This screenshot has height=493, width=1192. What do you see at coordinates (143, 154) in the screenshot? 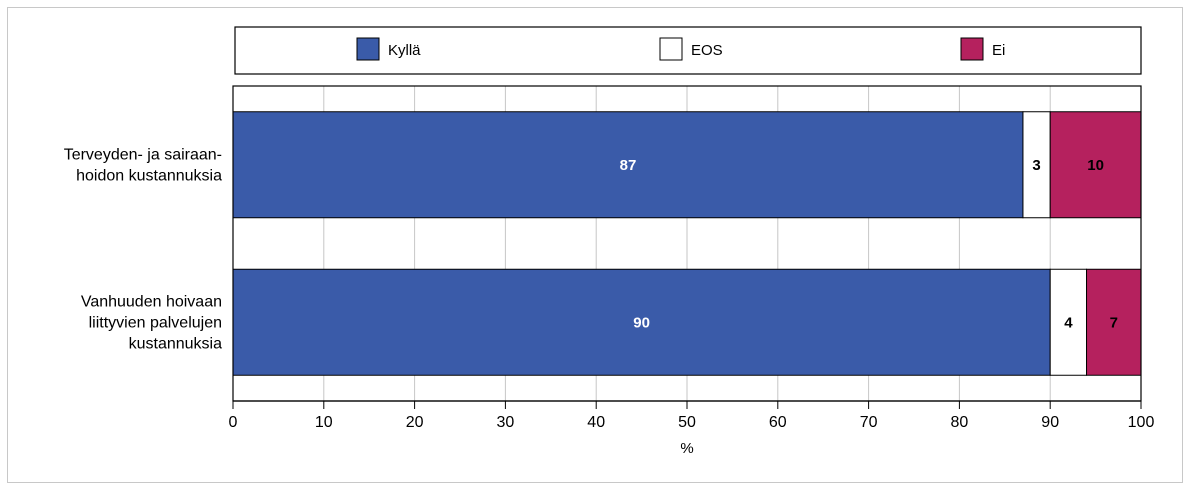
I see `category-label-line: Terveyden- ja sairaan-` at bounding box center [143, 154].